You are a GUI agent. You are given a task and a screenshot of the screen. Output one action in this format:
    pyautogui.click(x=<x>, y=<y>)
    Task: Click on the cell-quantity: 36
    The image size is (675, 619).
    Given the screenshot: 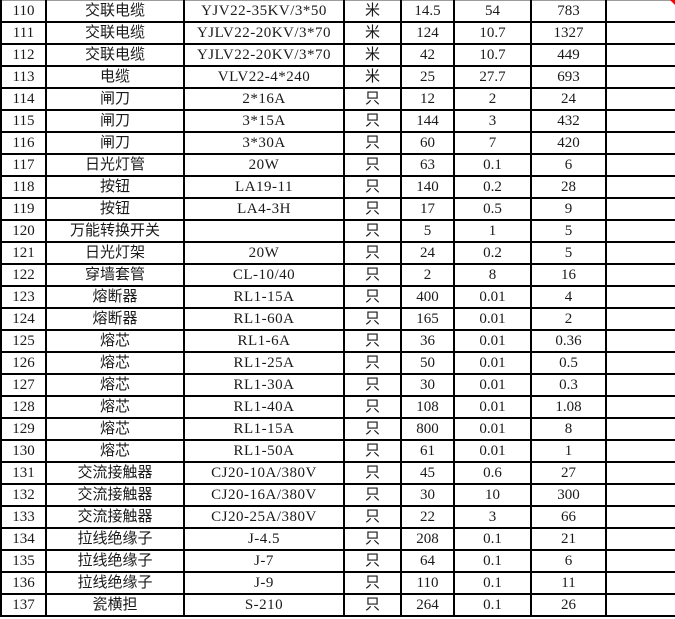 What is the action you would take?
    pyautogui.click(x=427, y=341)
    